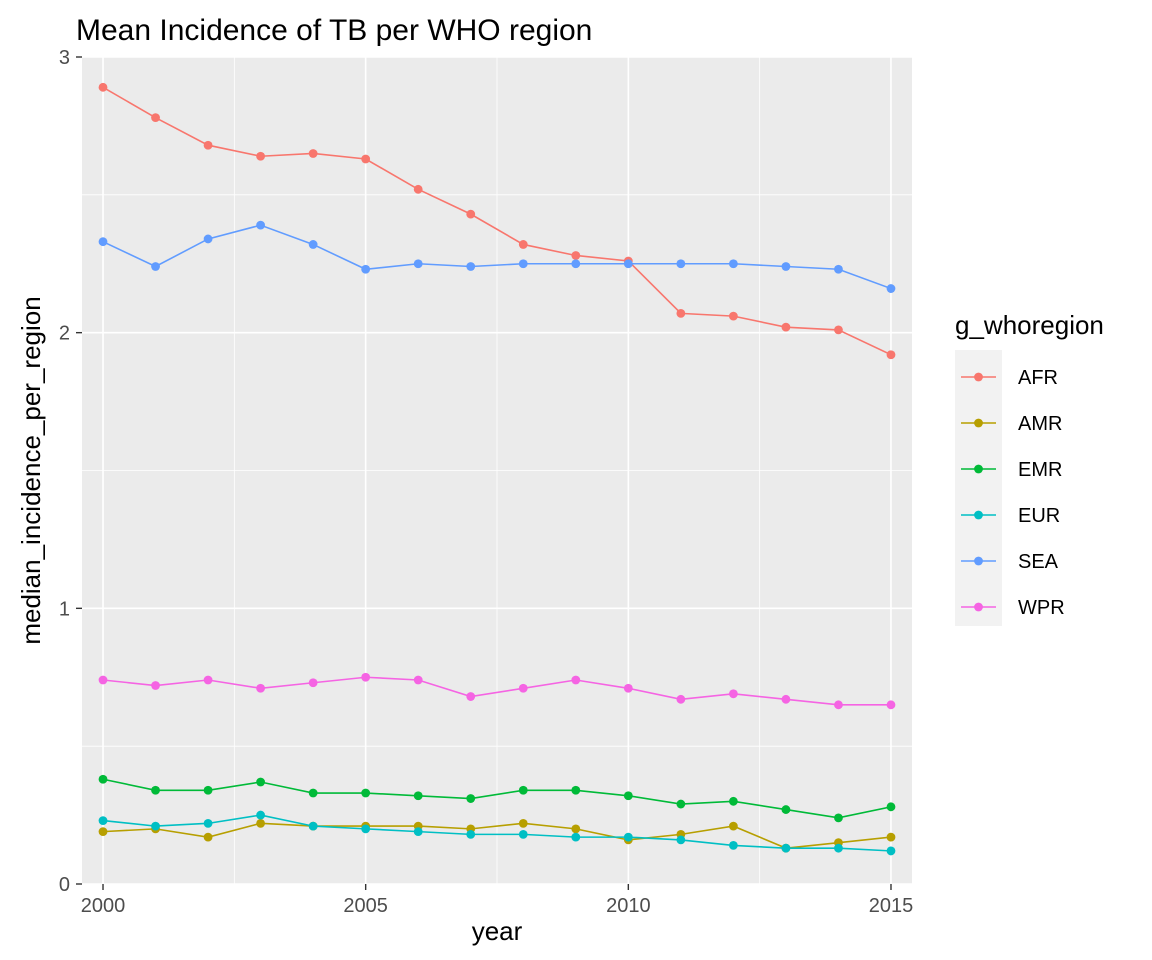  I want to click on series-line-amr, so click(497, 835).